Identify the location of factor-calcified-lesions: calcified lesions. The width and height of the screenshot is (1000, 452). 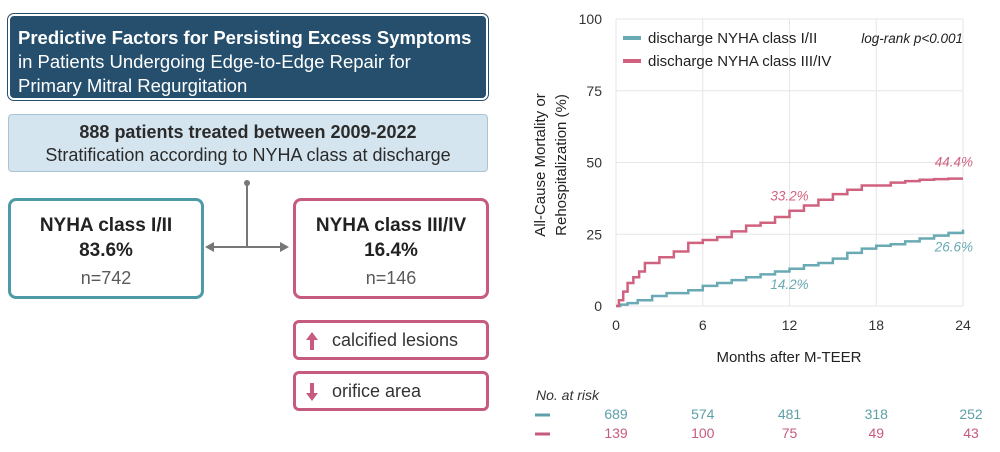
(391, 340).